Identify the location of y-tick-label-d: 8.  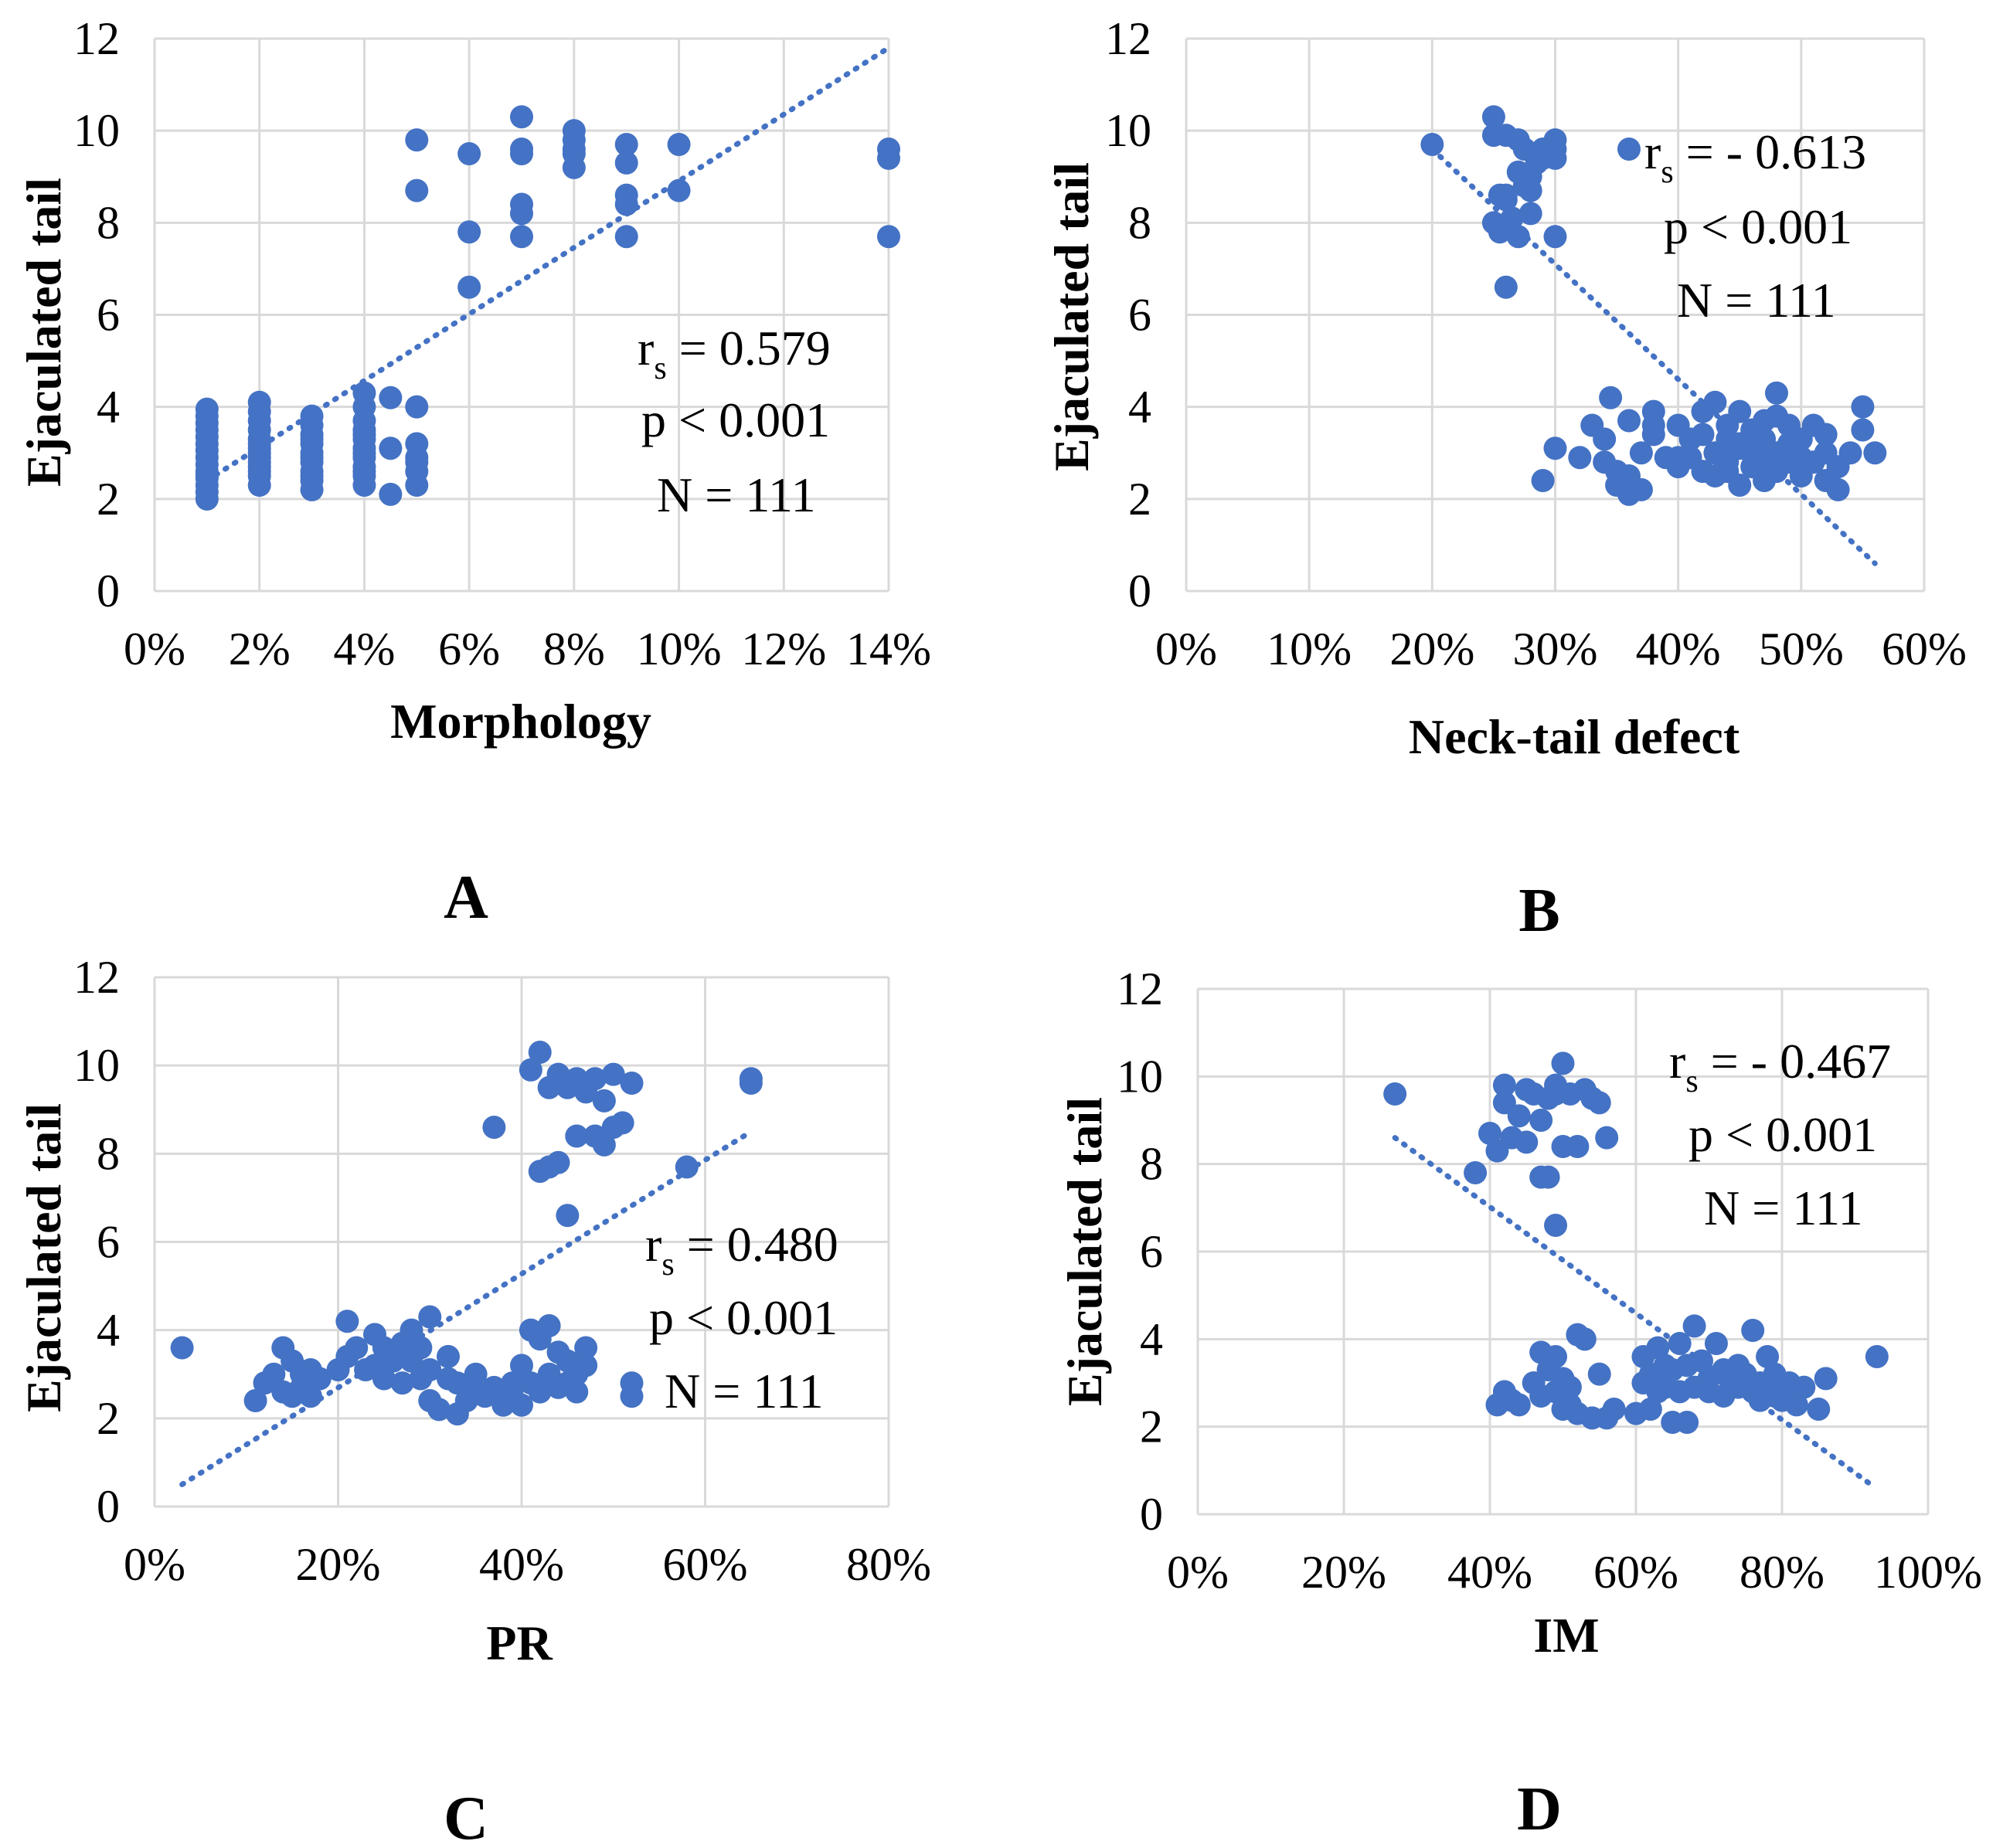
(1151, 1165).